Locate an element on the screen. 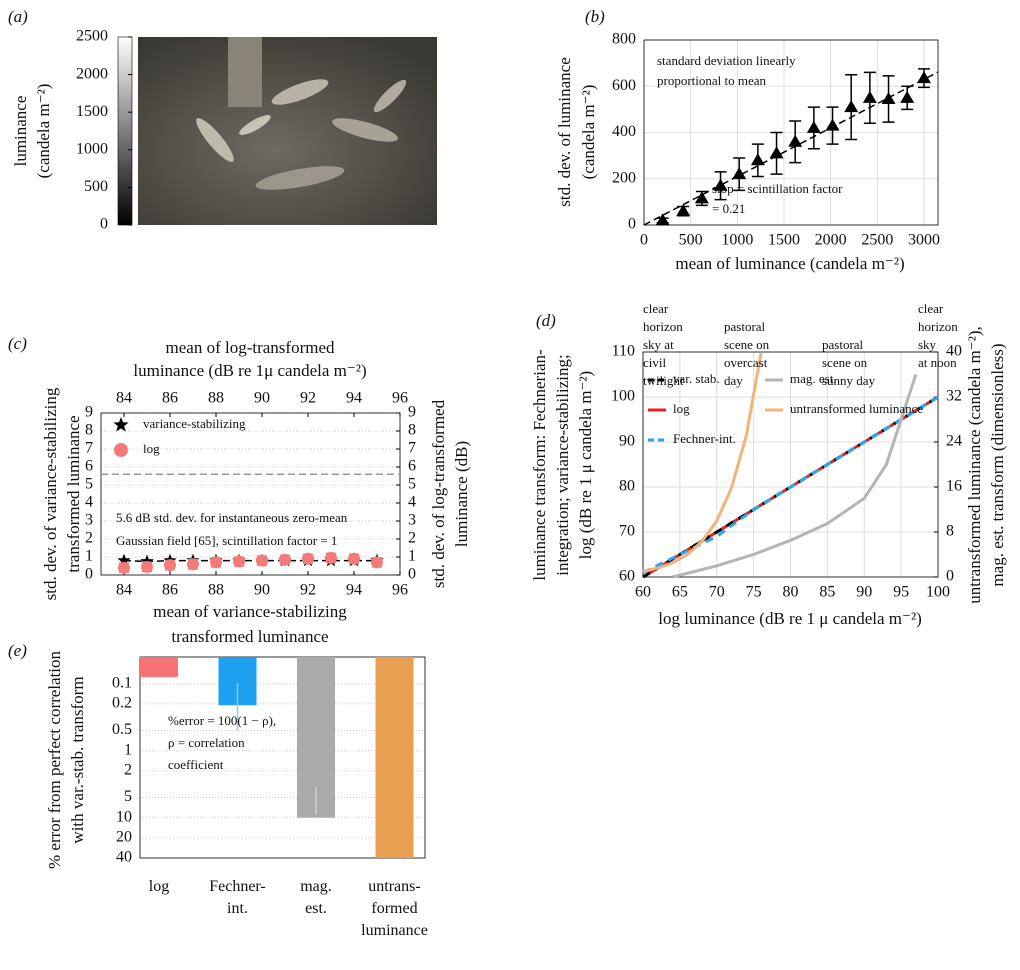 Image resolution: width=1020 pixels, height=970 pixels. bar is located at coordinates (159, 667).